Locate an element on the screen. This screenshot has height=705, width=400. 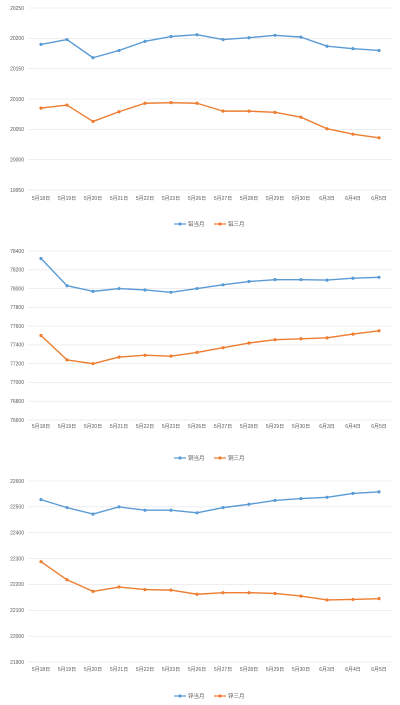
y-tick-label: 77000 is located at coordinates (17, 383).